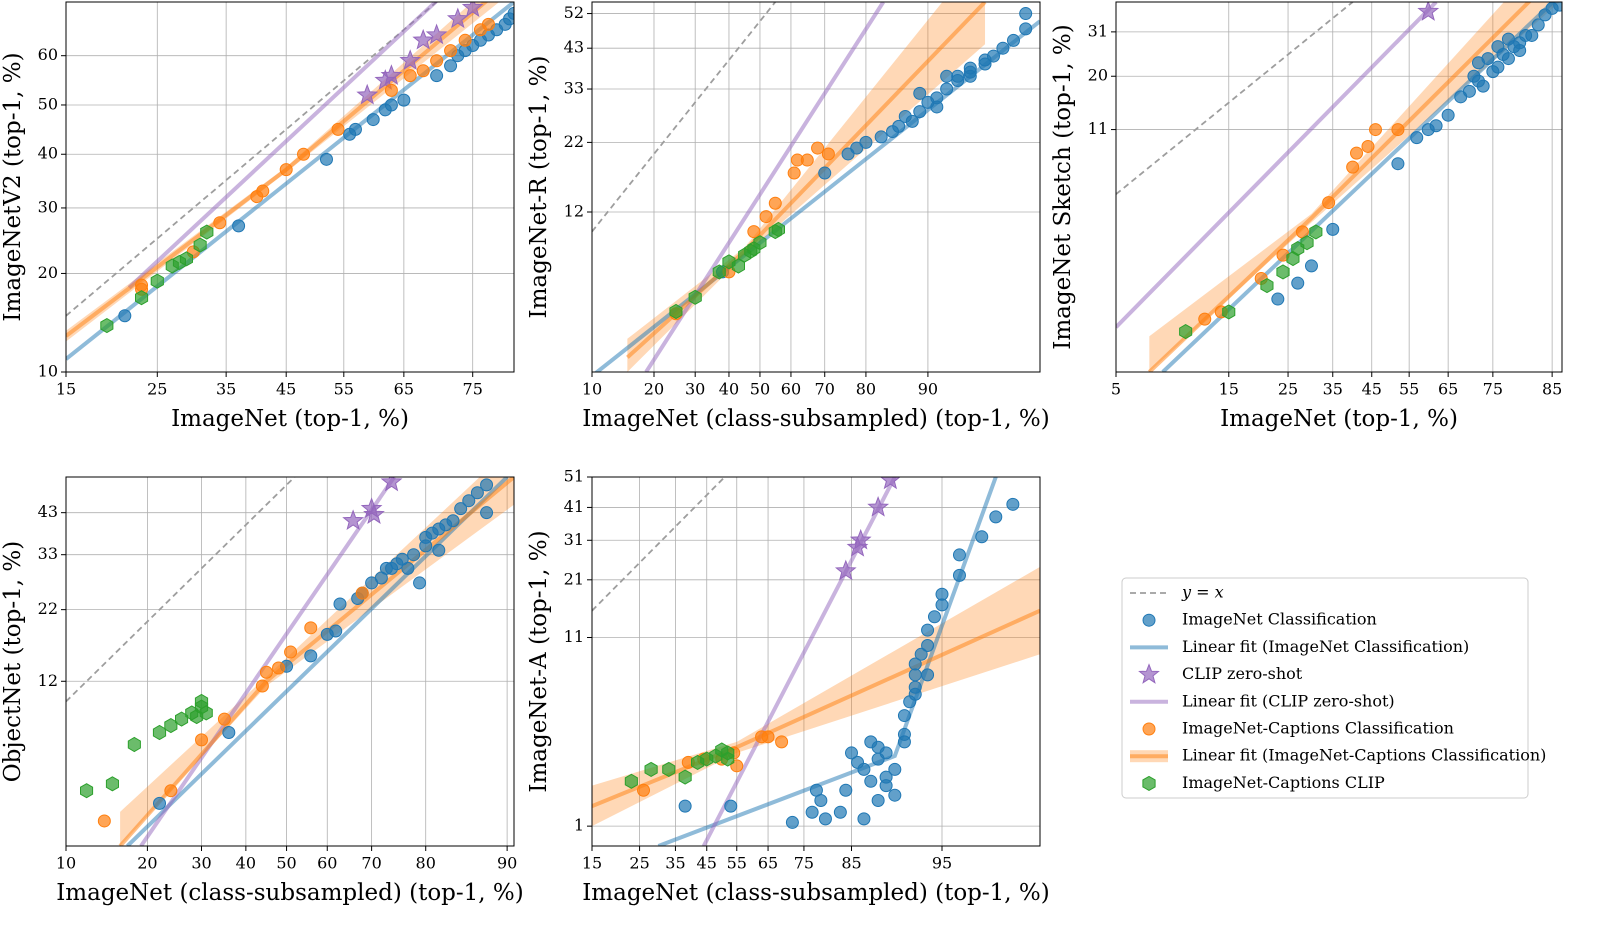 The height and width of the screenshot is (933, 1605). I want to click on x-tick-label: 35, so click(226, 389).